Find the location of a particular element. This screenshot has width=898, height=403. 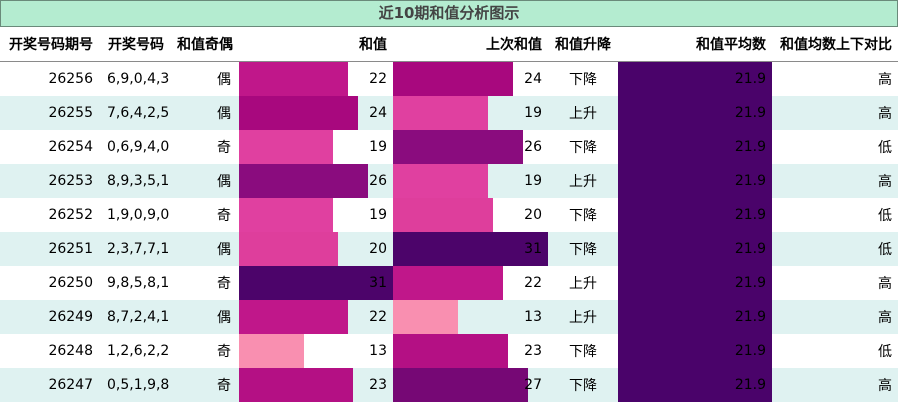

chart-title: 近10期和值分析图示 is located at coordinates (449, 13).